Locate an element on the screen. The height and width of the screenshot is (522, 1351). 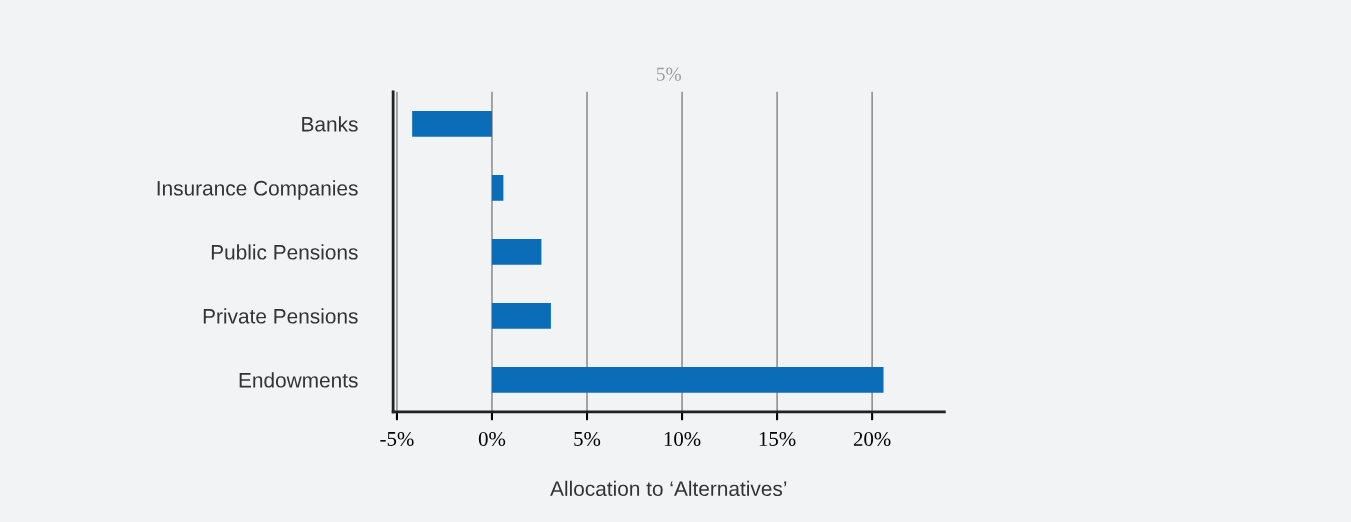
x-tick-label: 15% is located at coordinates (777, 439).